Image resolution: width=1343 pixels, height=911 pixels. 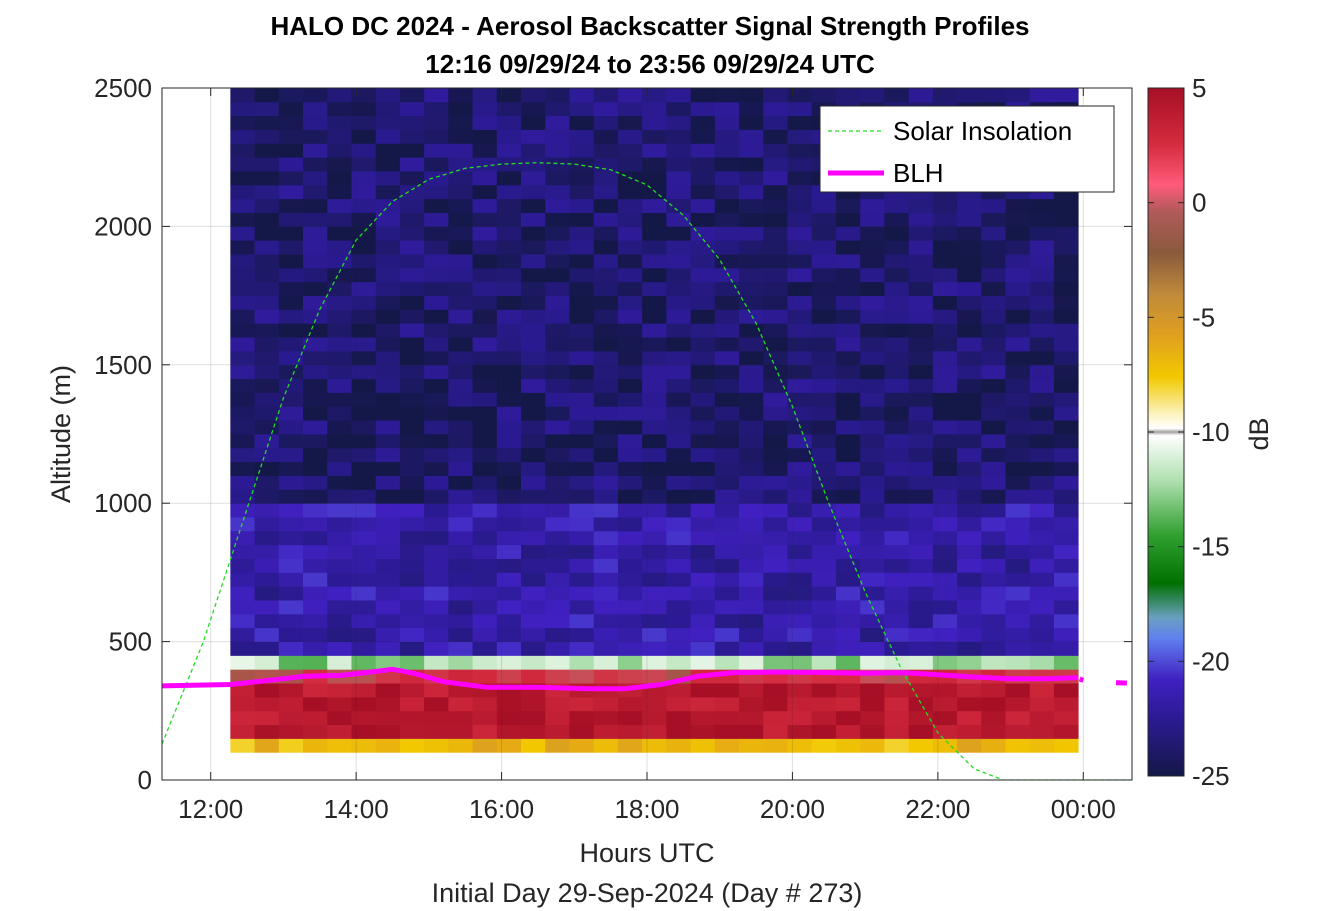 What do you see at coordinates (130, 642) in the screenshot?
I see `y-tick-label: 500` at bounding box center [130, 642].